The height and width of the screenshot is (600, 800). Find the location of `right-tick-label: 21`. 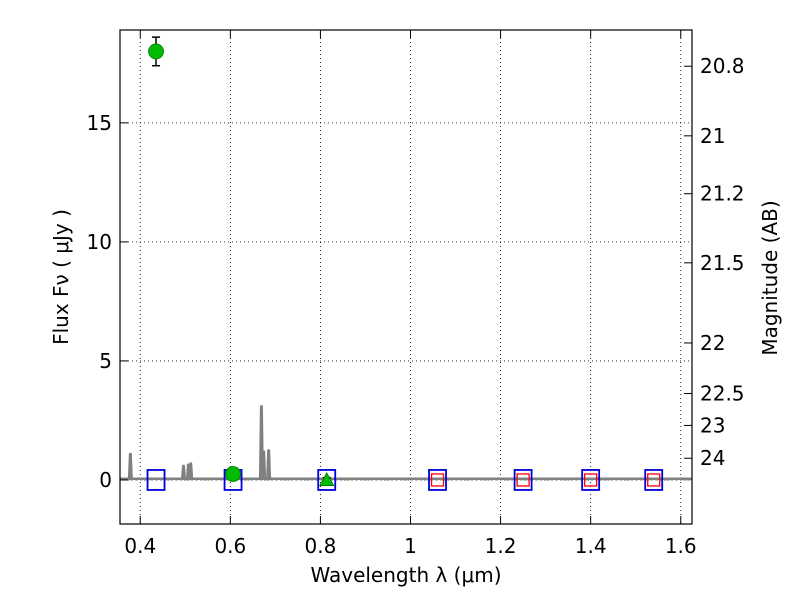

right-tick-label: 21 is located at coordinates (712, 136).